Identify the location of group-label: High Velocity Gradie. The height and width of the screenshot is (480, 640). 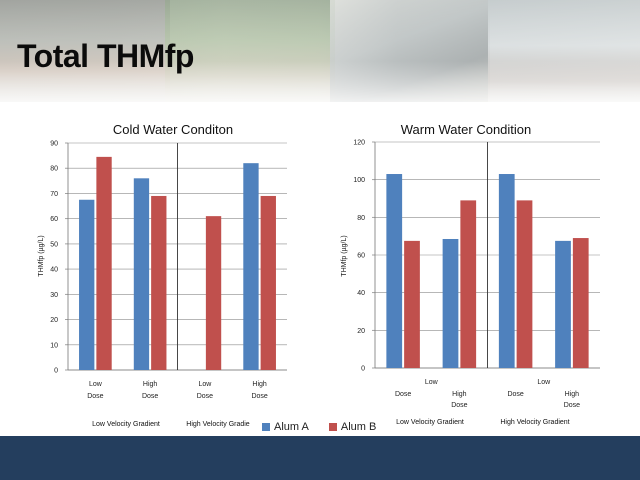
(218, 424).